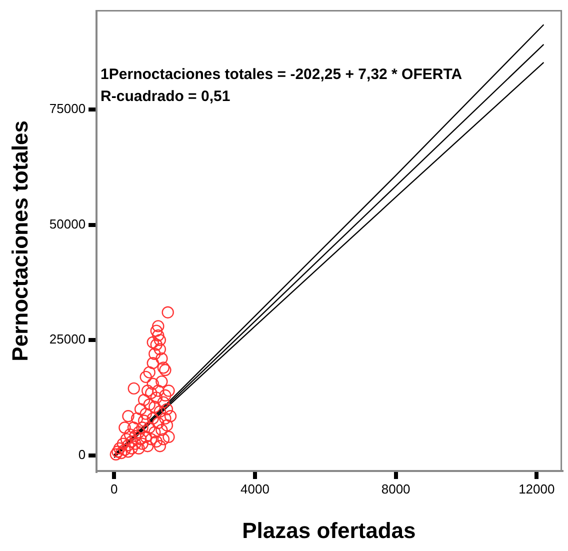  Describe the element at coordinates (329, 530) in the screenshot. I see `x-axis-title: Plazas ofertadas` at that location.